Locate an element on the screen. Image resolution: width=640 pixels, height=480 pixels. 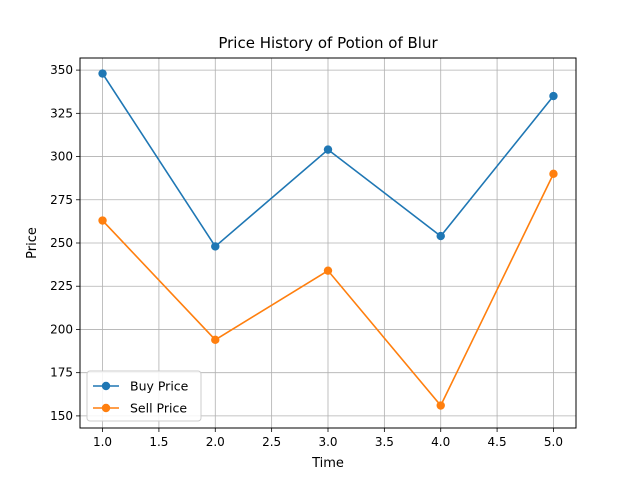
y-tick-label: 300 is located at coordinates (61, 157).